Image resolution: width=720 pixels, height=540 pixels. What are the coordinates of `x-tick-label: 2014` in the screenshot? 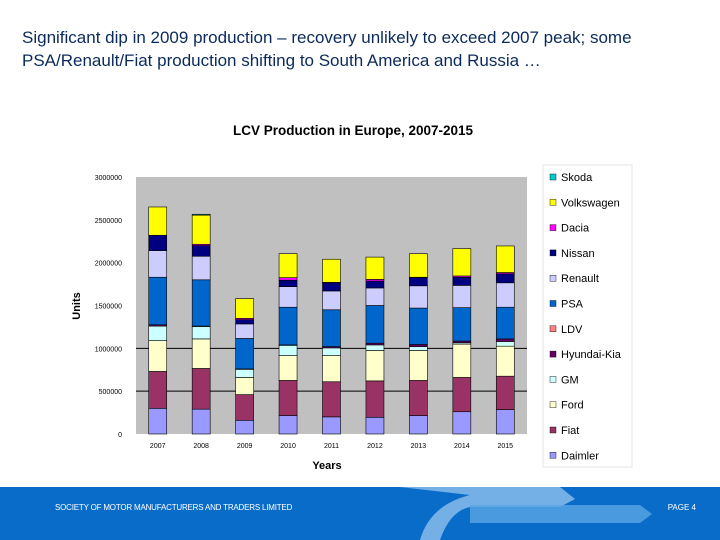 It's located at (462, 446).